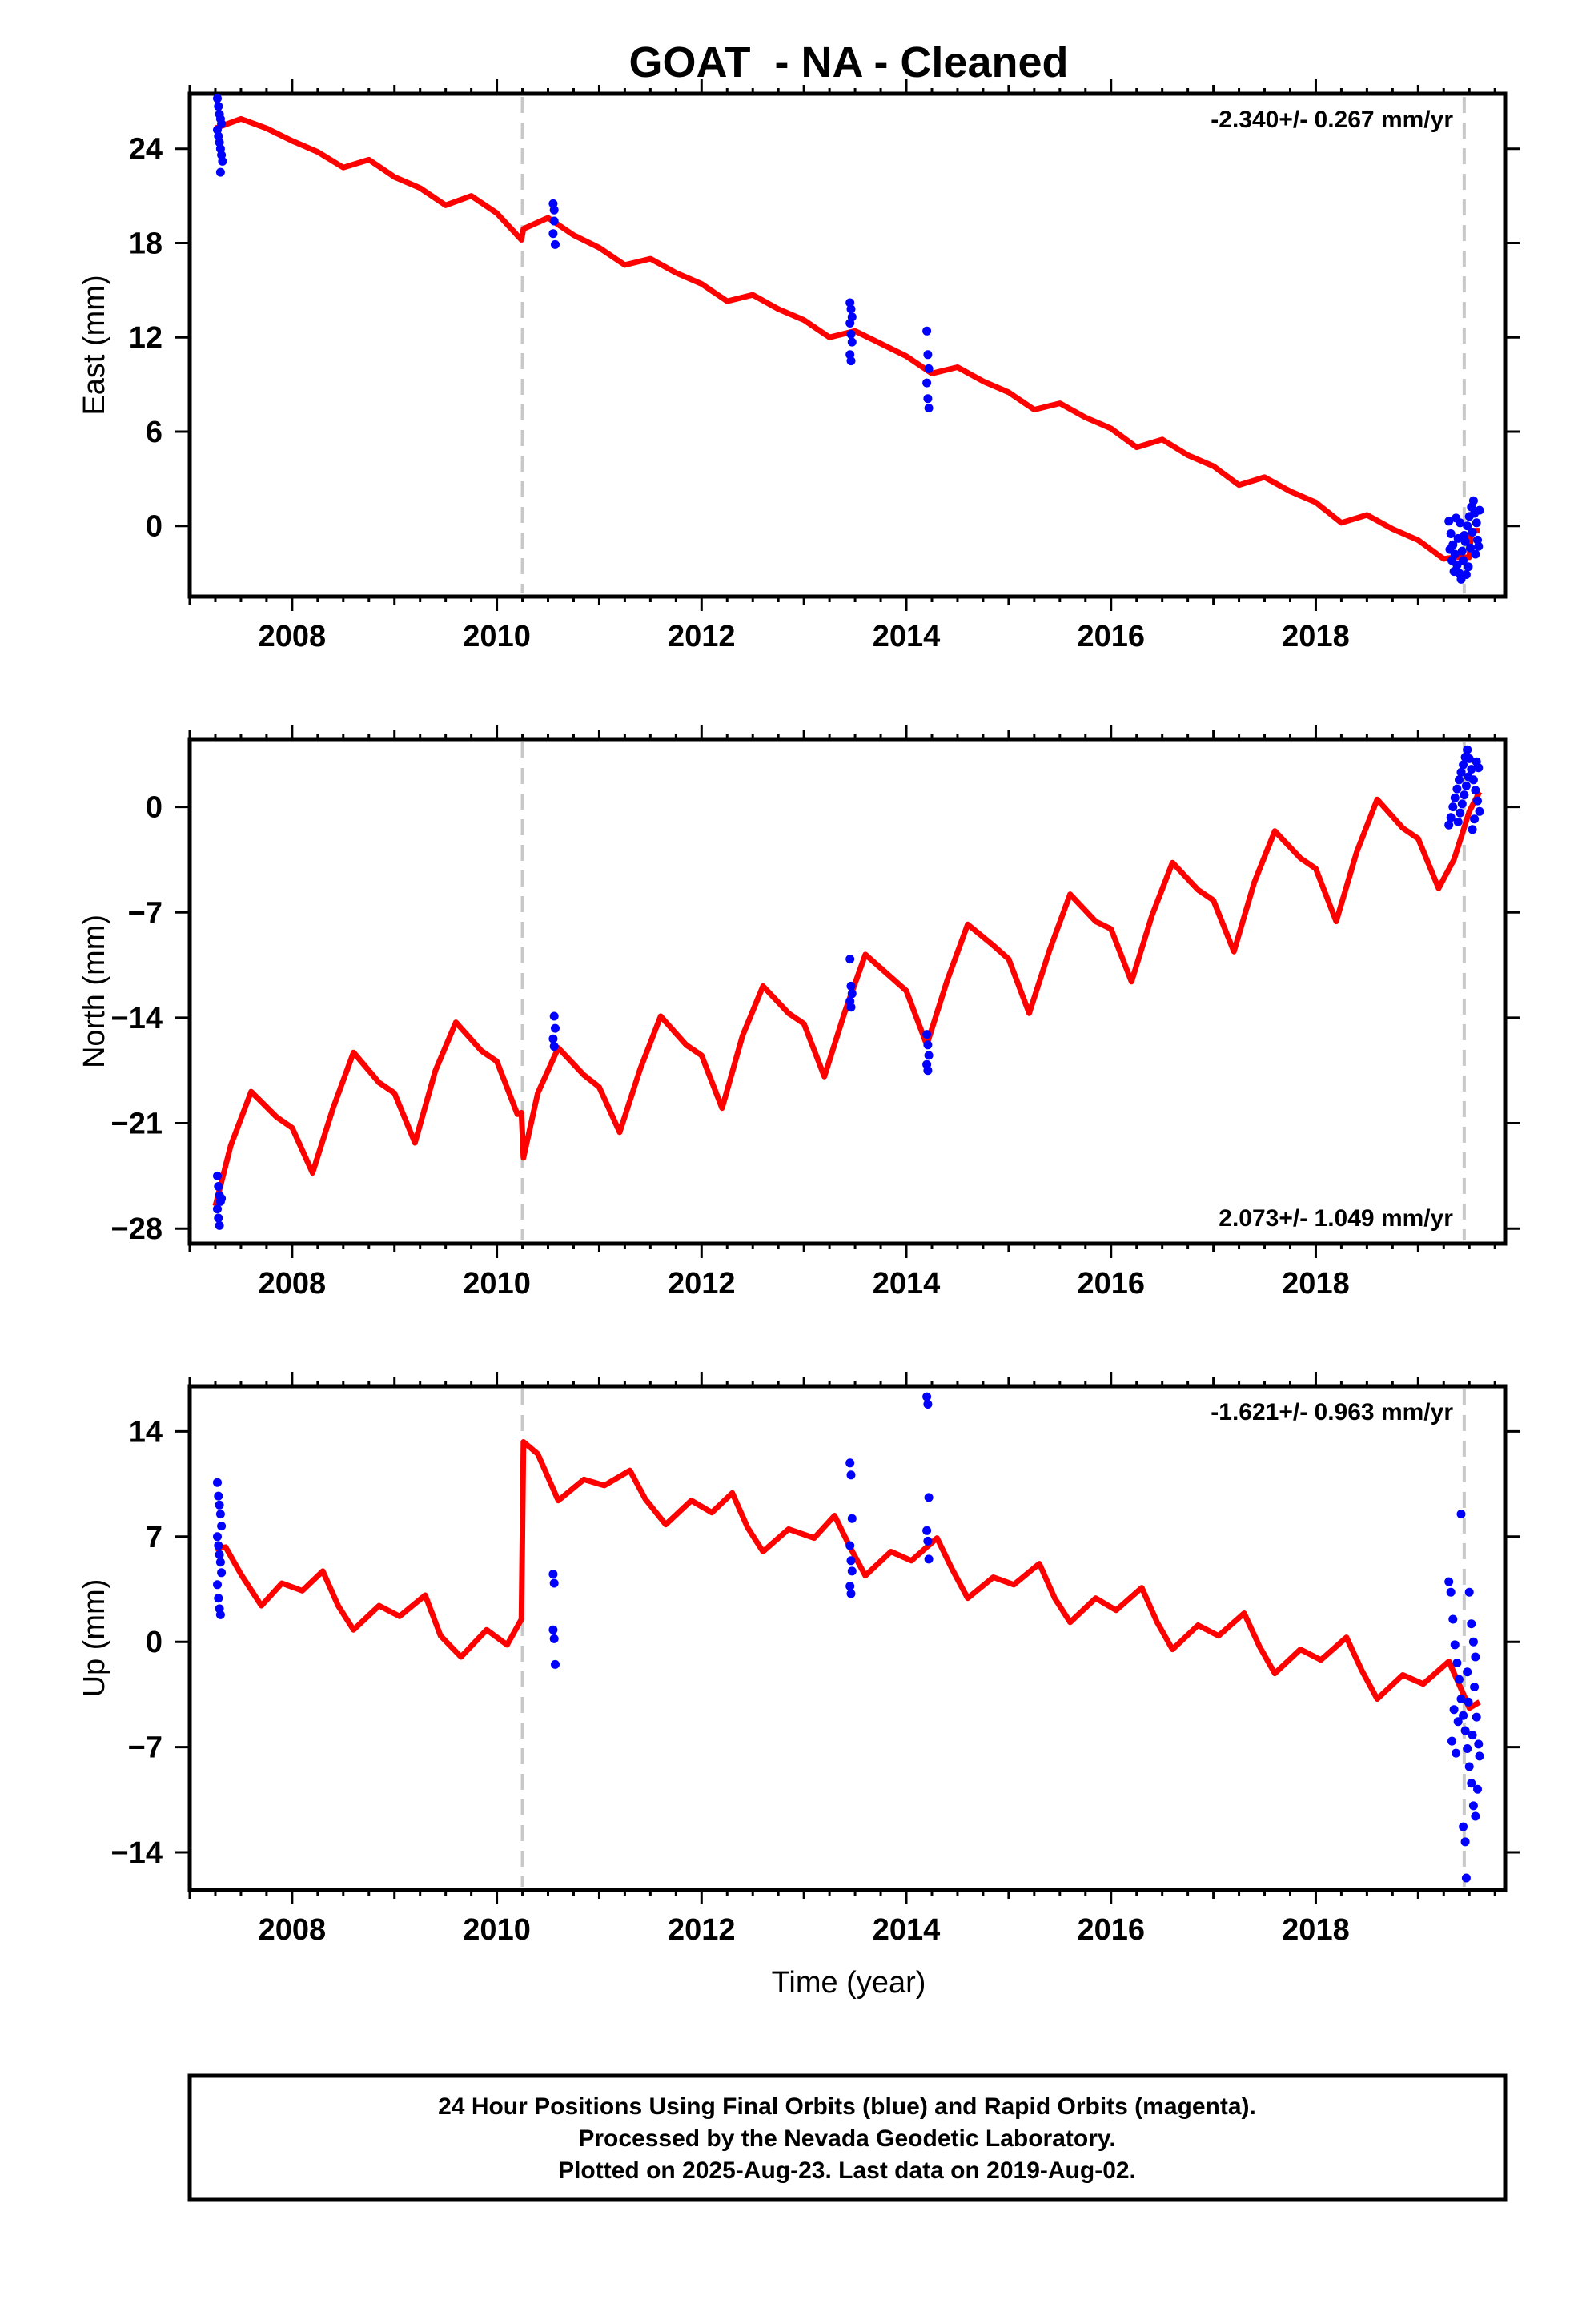  Describe the element at coordinates (849, 1983) in the screenshot. I see `x-axis-label: Time (year)` at that location.